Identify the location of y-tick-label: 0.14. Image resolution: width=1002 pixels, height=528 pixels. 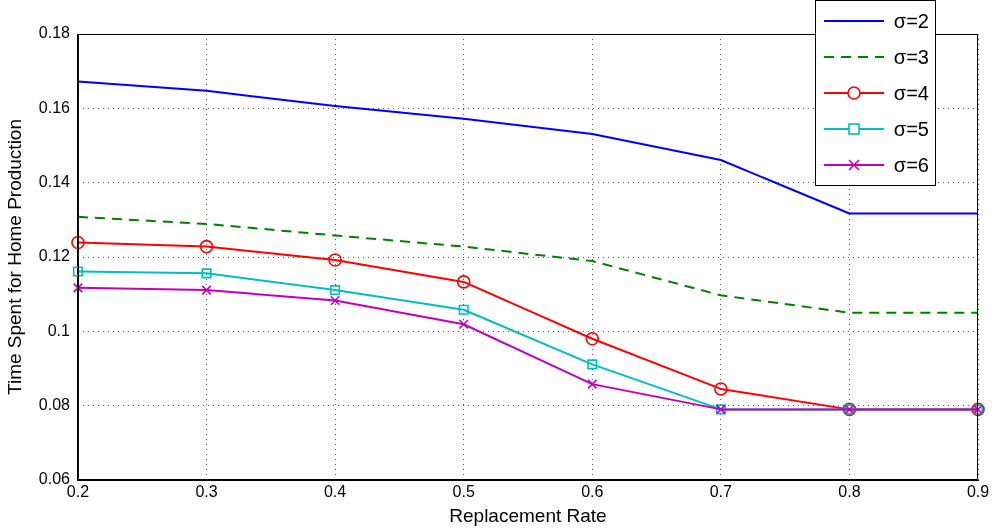
(54, 182).